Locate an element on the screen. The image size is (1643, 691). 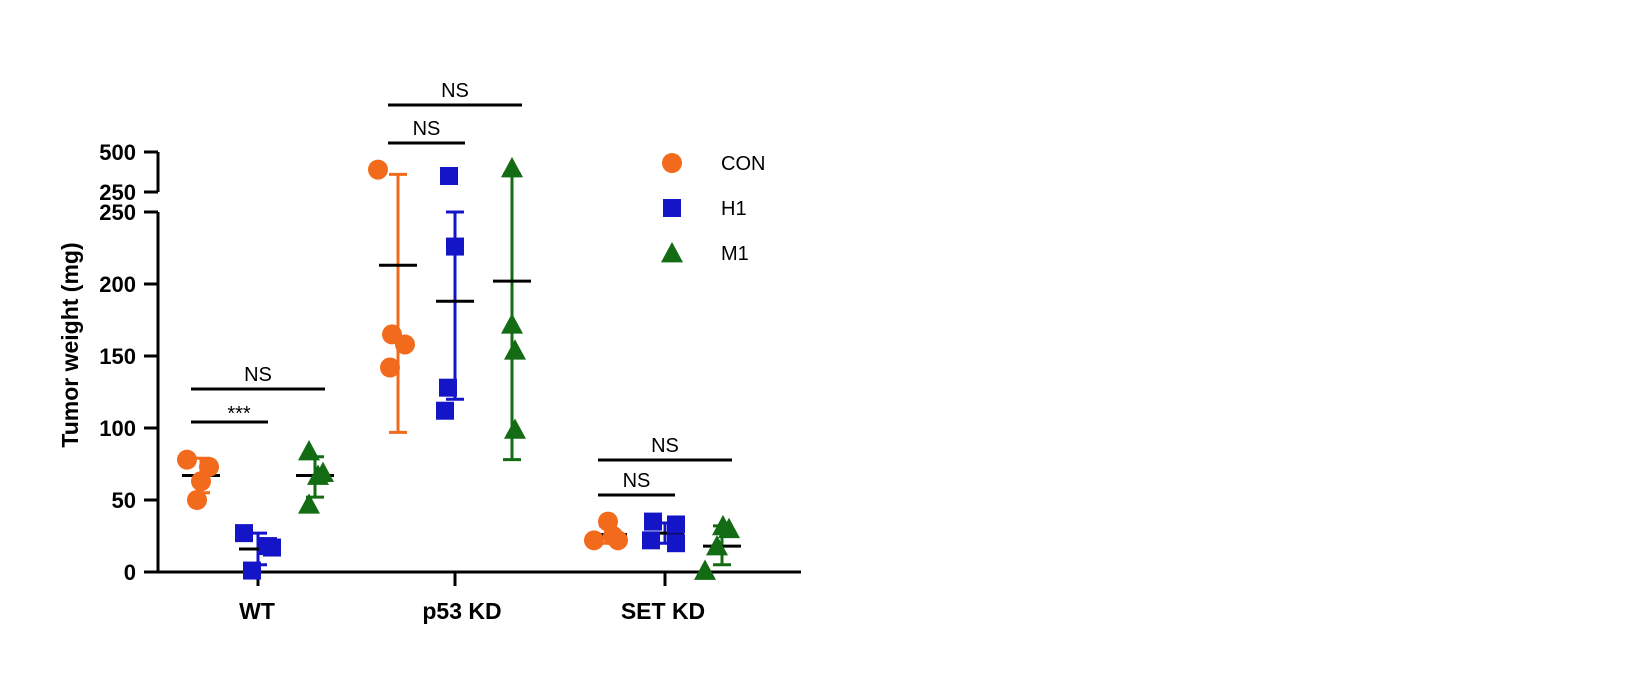
y-tick-label-upper-500: 500 is located at coordinates (117, 152).